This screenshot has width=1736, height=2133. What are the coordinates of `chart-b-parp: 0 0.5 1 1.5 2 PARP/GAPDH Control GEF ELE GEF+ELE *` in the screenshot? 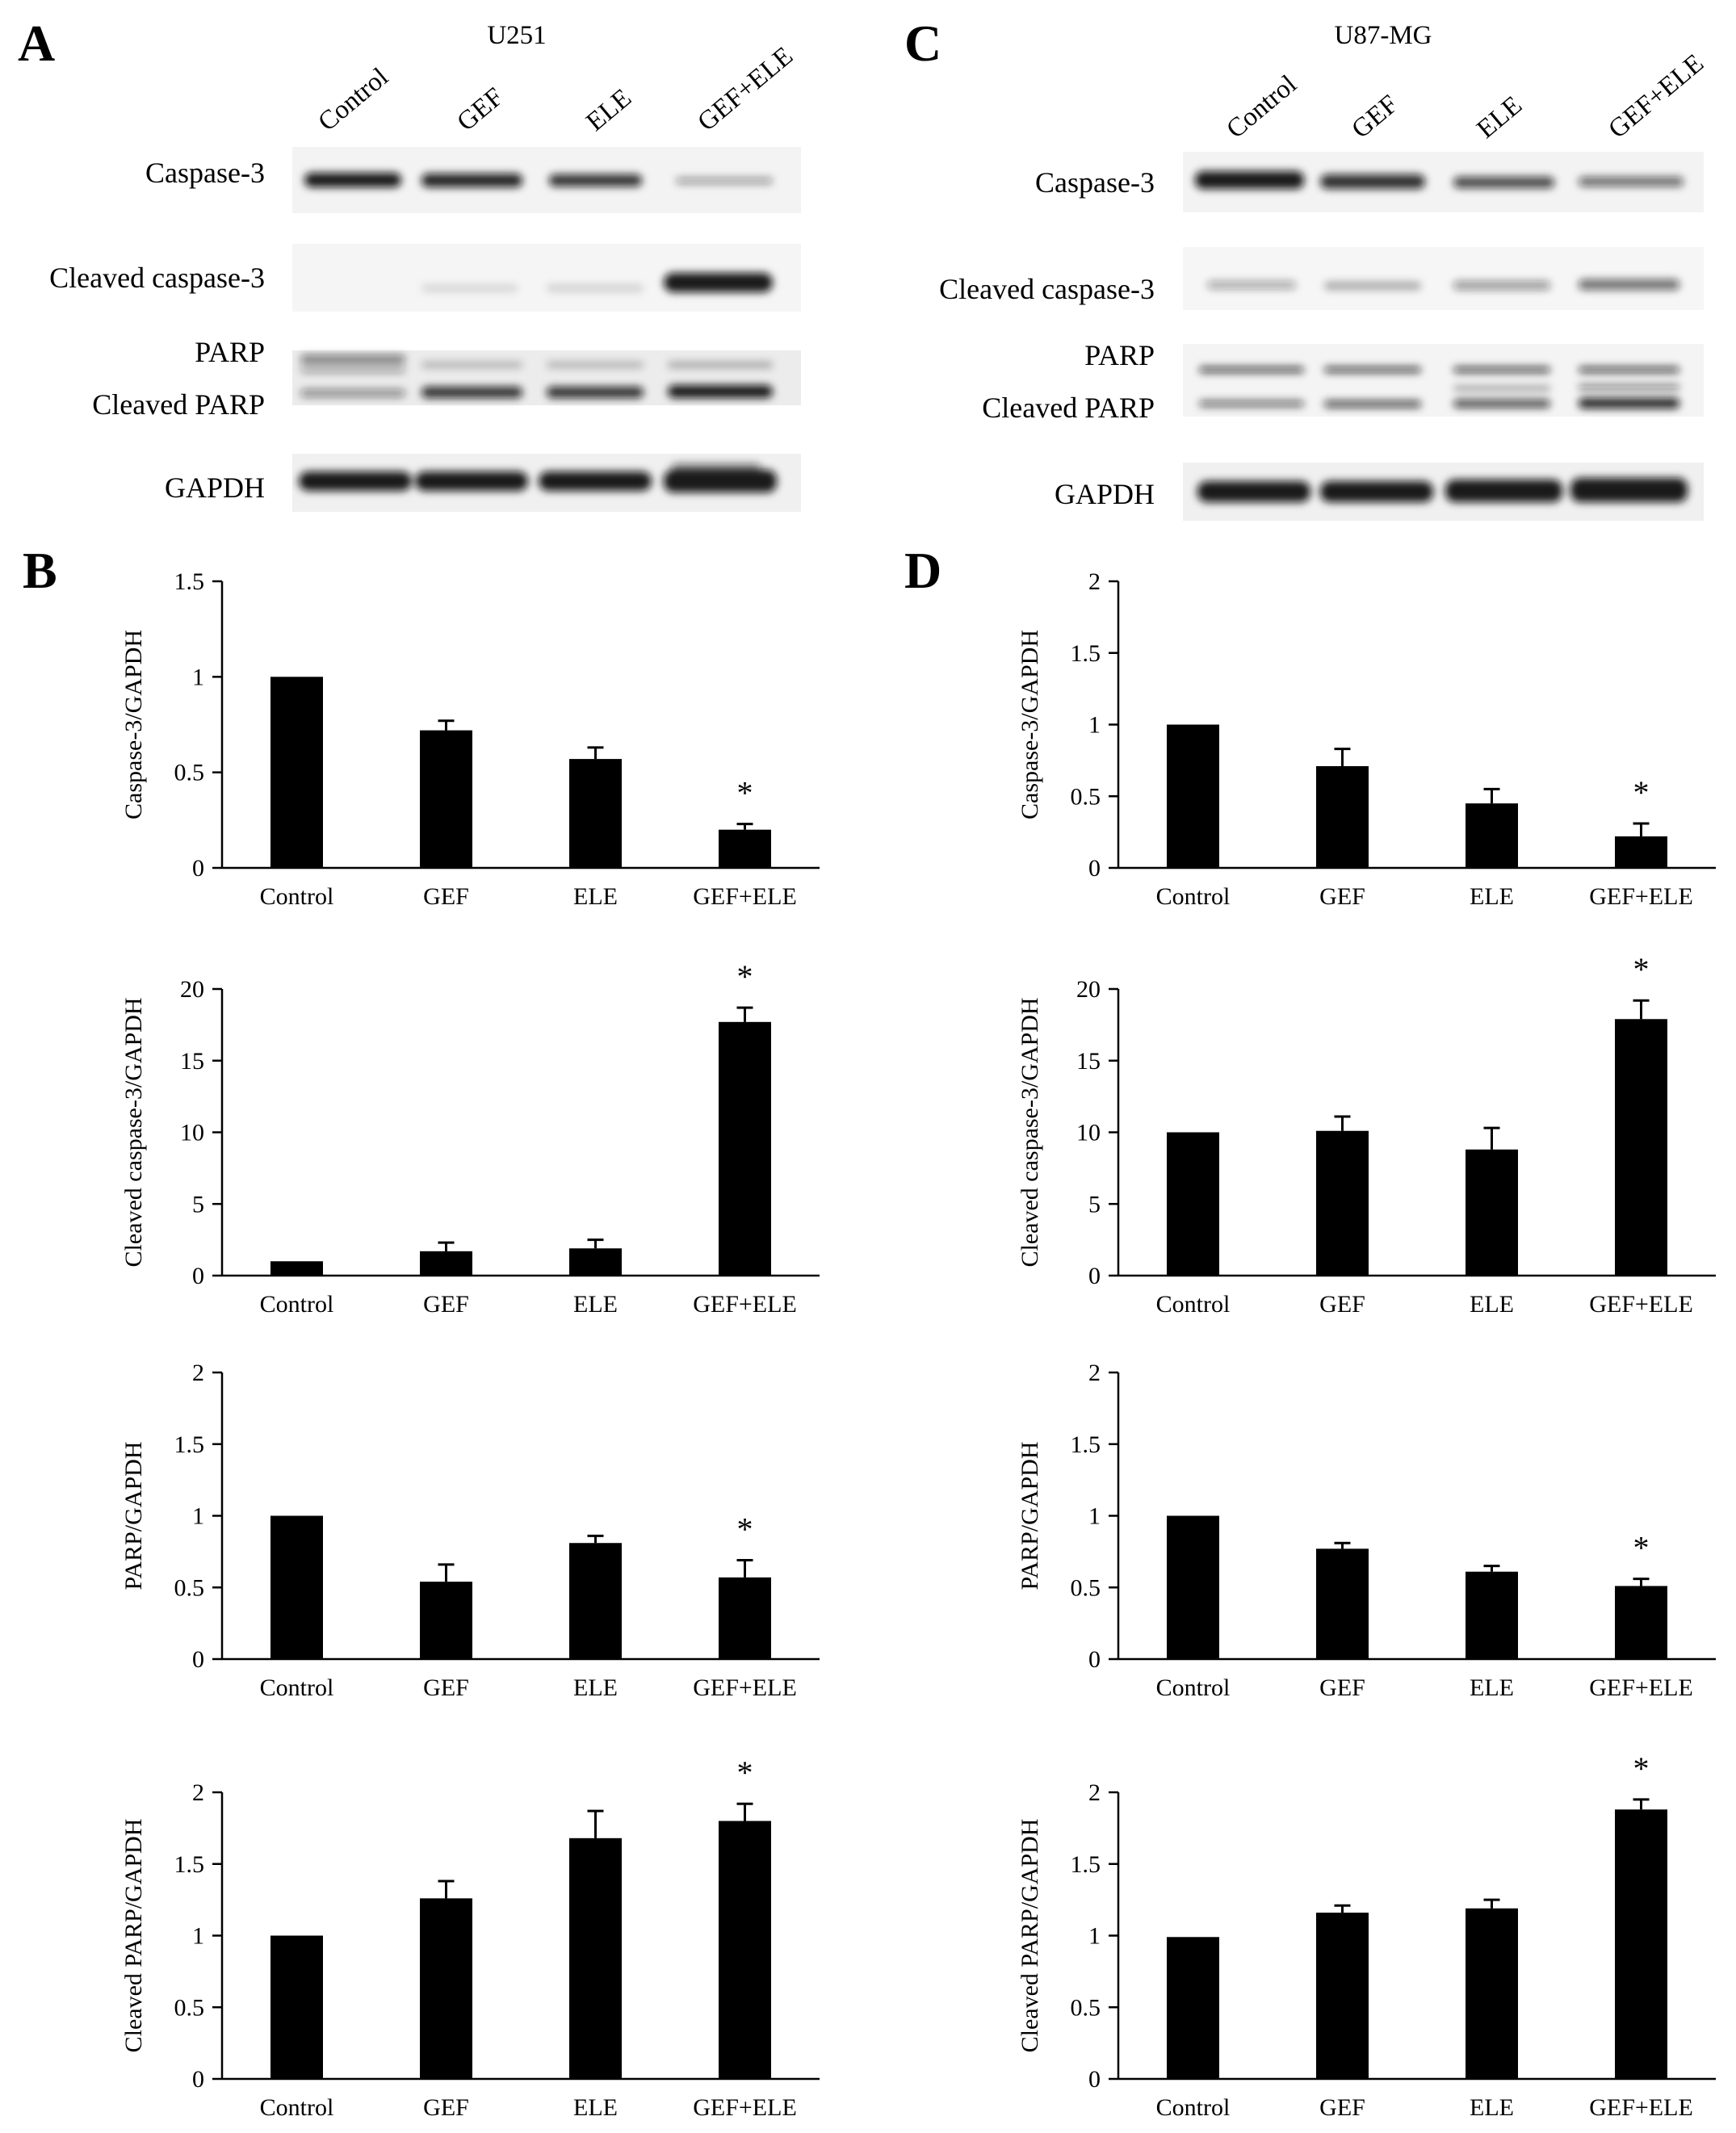 It's located at (424, 1530).